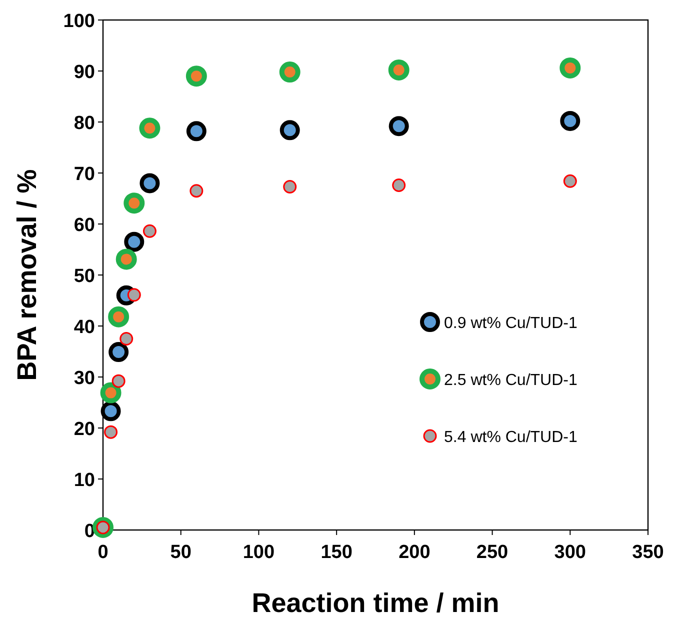  What do you see at coordinates (27, 275) in the screenshot?
I see `y-axis-title: BPA removal / %` at bounding box center [27, 275].